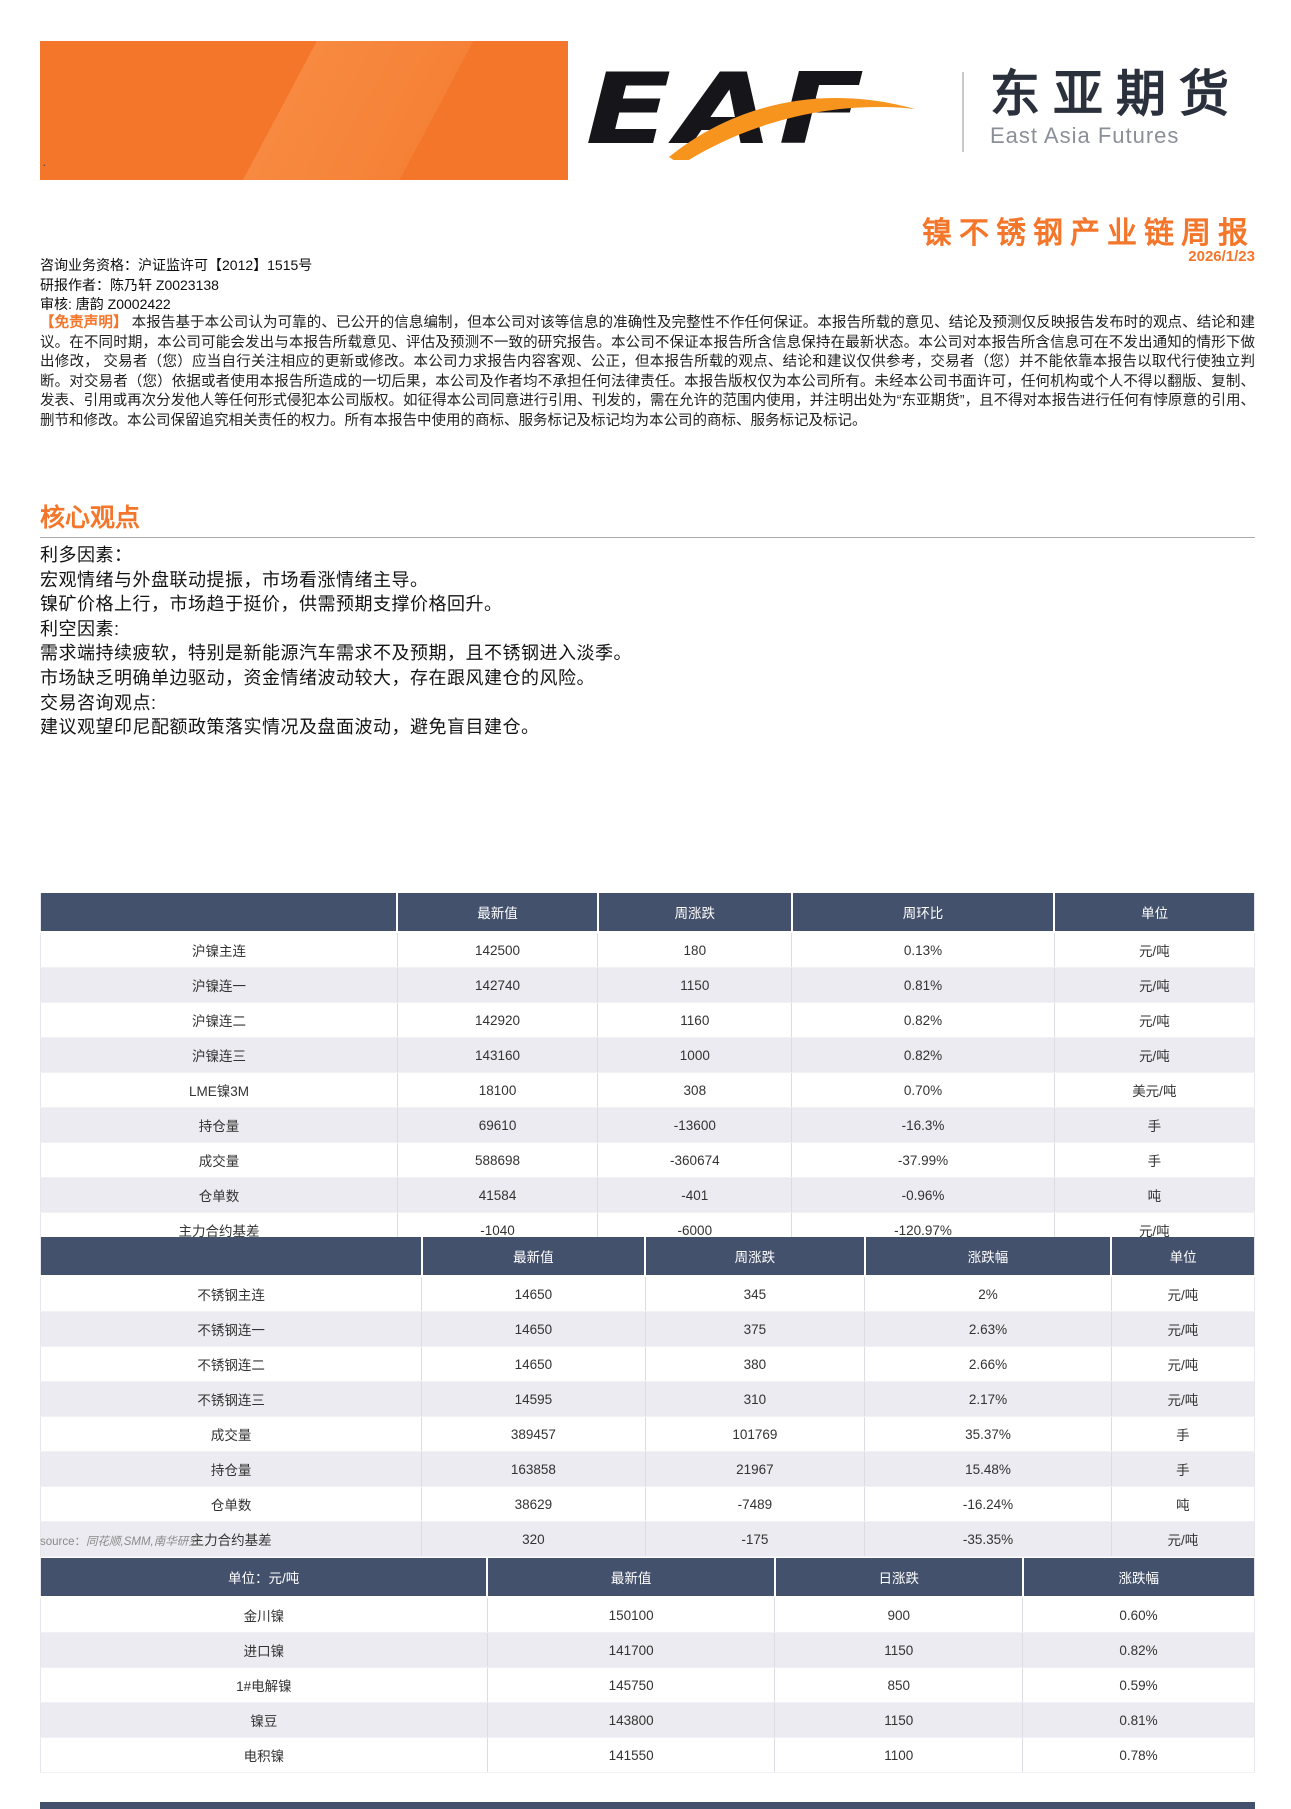 The image size is (1291, 1809). I want to click on eaf-logo-graphic: EAF, so click(750, 109).